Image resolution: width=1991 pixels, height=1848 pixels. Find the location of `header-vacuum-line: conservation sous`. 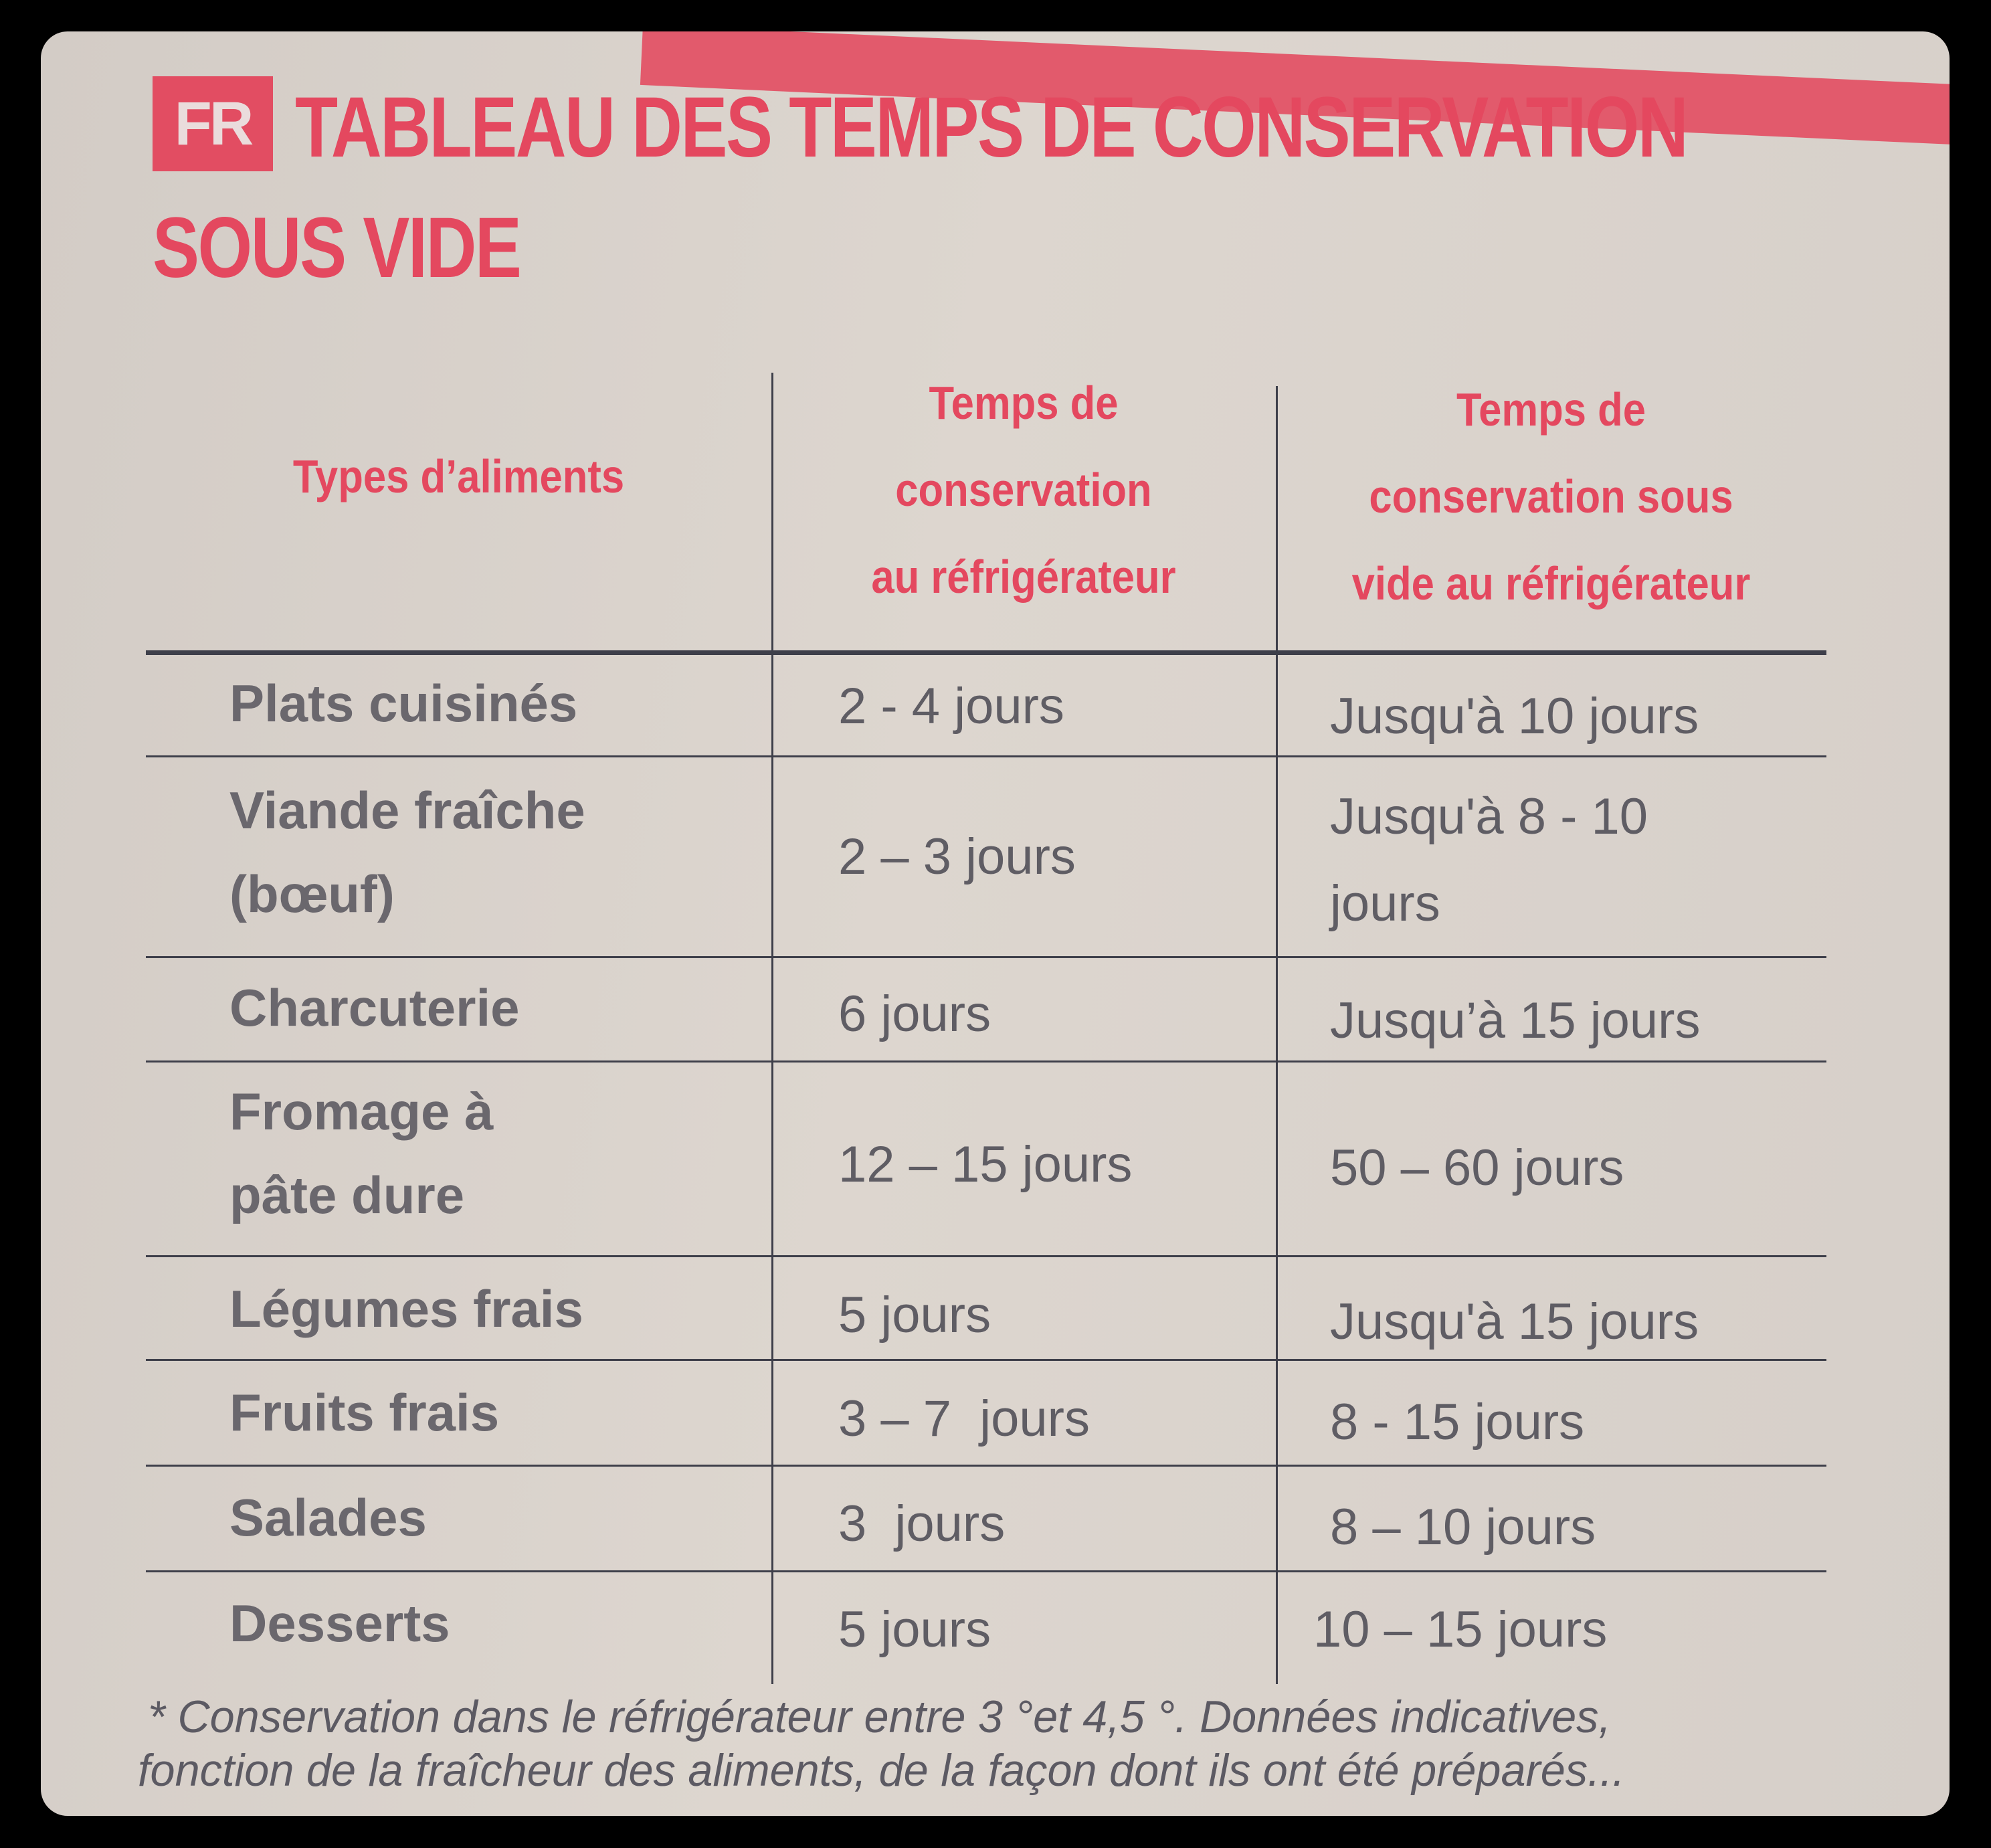

header-vacuum-line: conservation sous is located at coordinates (1551, 497).